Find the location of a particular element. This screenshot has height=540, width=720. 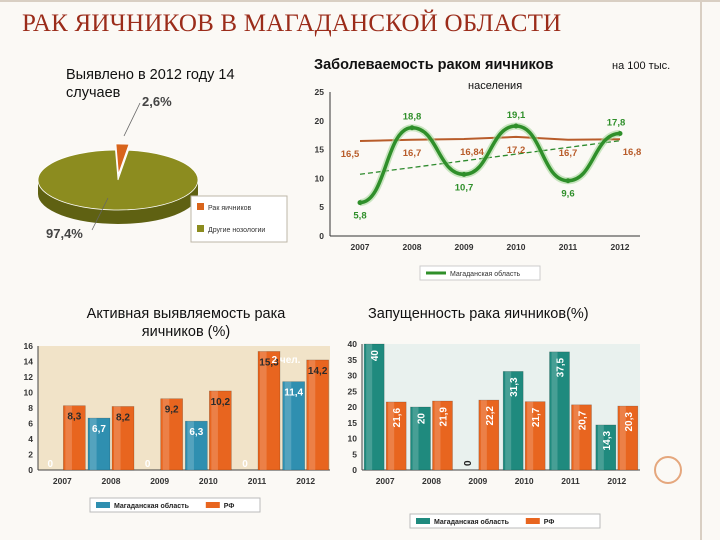

line-y-tick: 25 is located at coordinates (320, 92).